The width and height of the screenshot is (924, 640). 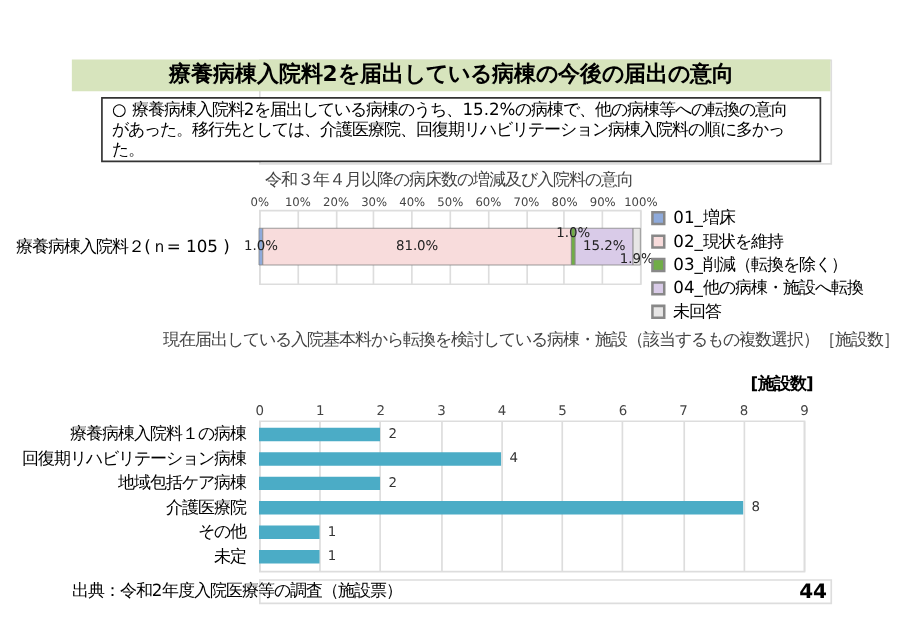 What do you see at coordinates (782, 382) in the screenshot?
I see `text: [施設数]` at bounding box center [782, 382].